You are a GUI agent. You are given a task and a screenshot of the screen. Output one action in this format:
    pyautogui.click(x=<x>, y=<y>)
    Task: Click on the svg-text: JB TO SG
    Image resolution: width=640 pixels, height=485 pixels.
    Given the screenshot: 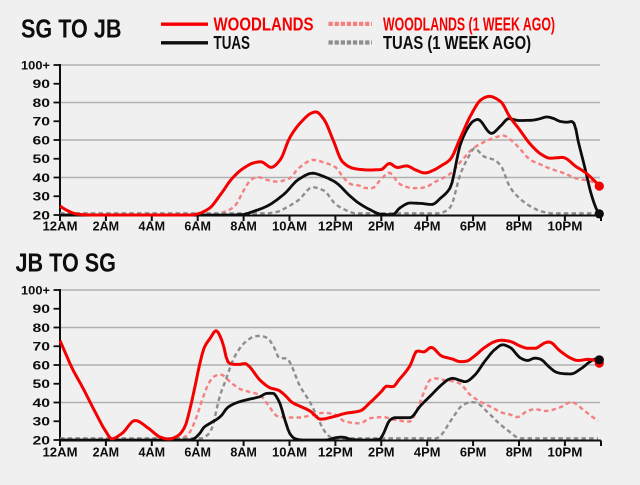 What is the action you would take?
    pyautogui.click(x=66, y=264)
    